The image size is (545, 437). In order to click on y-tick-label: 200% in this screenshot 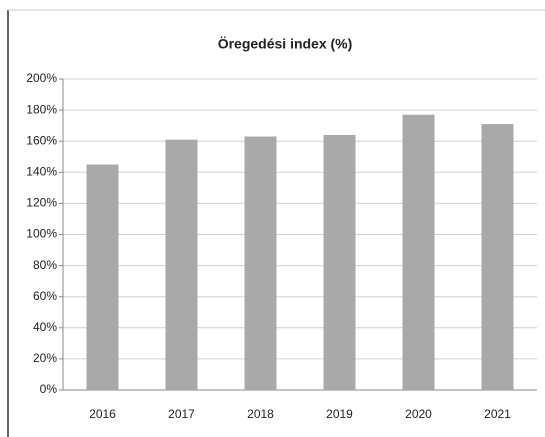, I will do `click(41, 78)`.